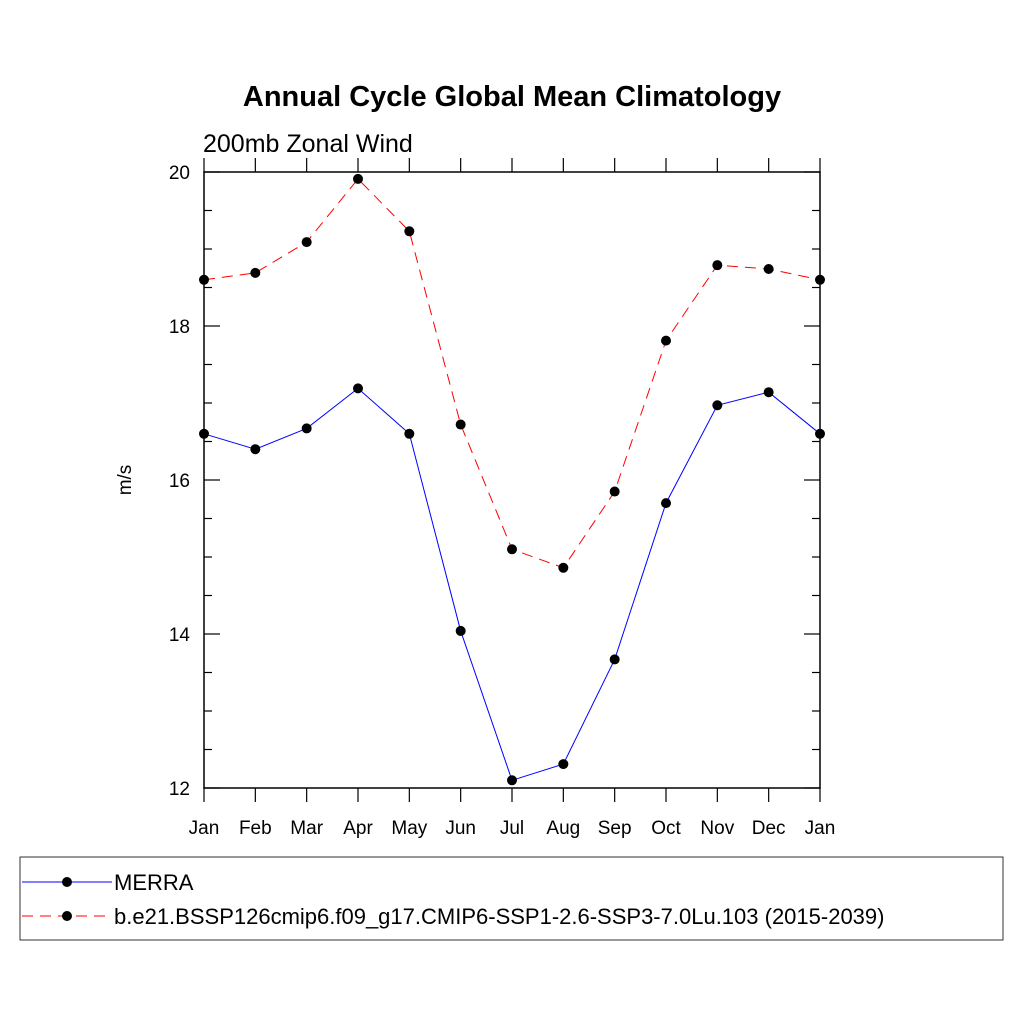  What do you see at coordinates (180, 635) in the screenshot?
I see `y-tick-label: 14` at bounding box center [180, 635].